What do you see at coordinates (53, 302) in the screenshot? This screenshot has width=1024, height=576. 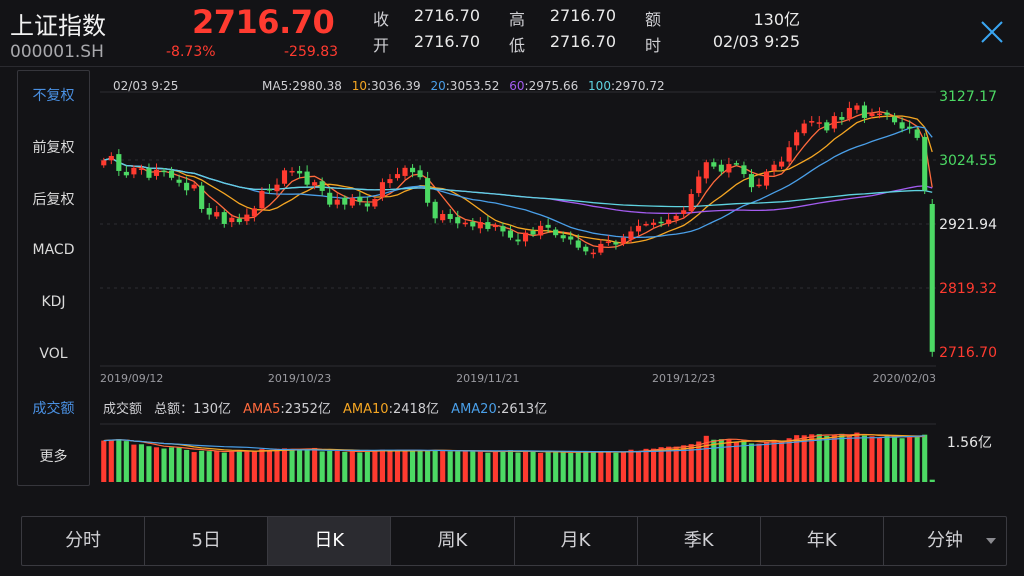 I see `sidebar-item-kdj: KDJ` at bounding box center [53, 302].